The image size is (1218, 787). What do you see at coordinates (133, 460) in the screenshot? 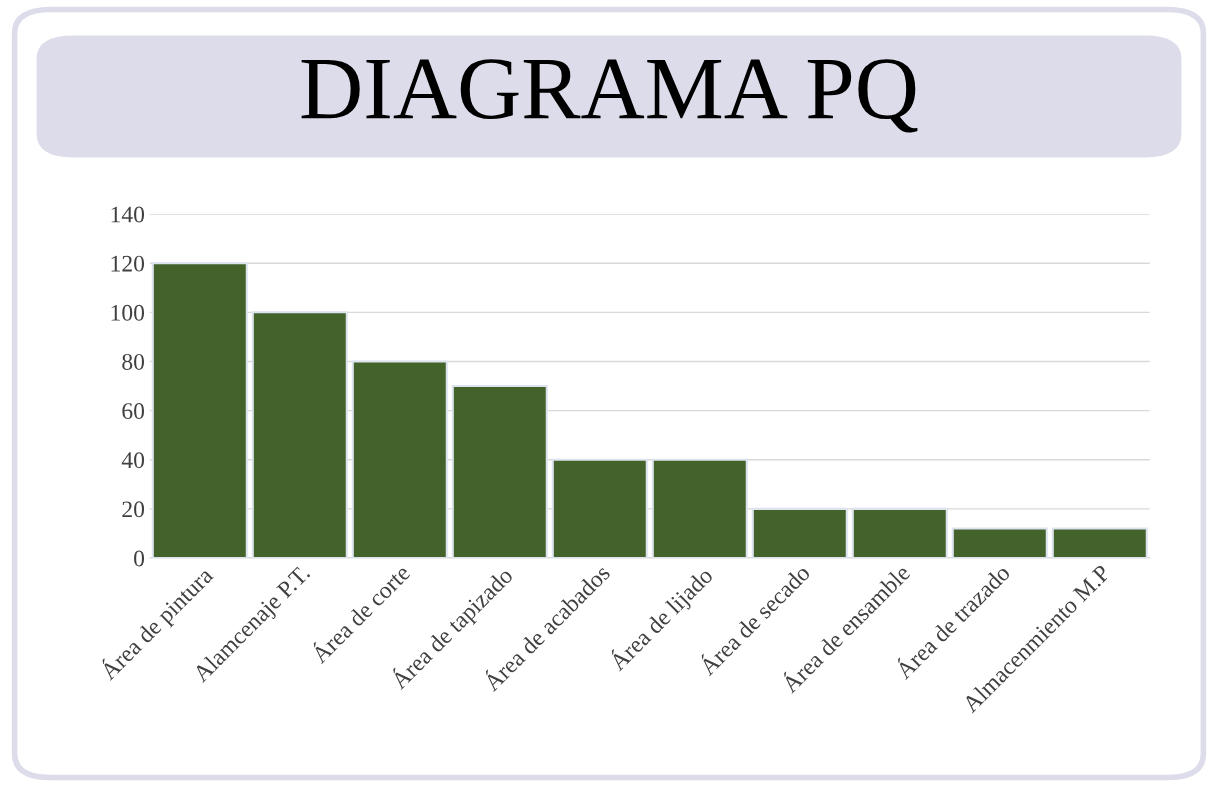
I see `y-tick-label: 40` at bounding box center [133, 460].